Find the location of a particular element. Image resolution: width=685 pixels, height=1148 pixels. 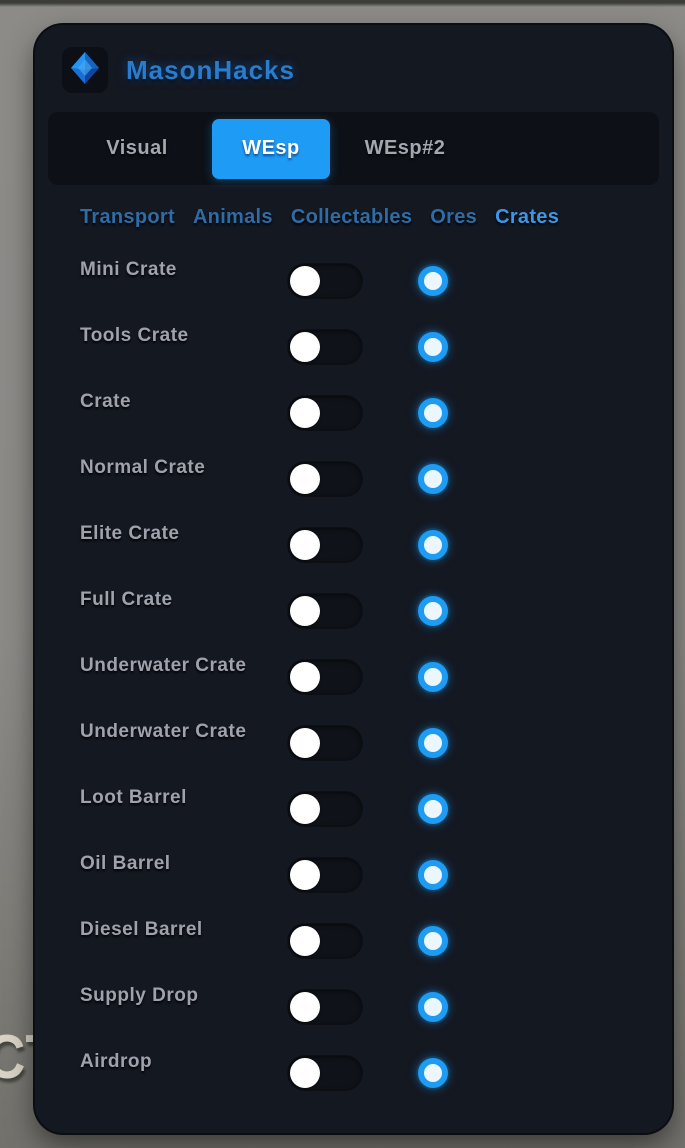

subtab: Transport is located at coordinates (127, 217).